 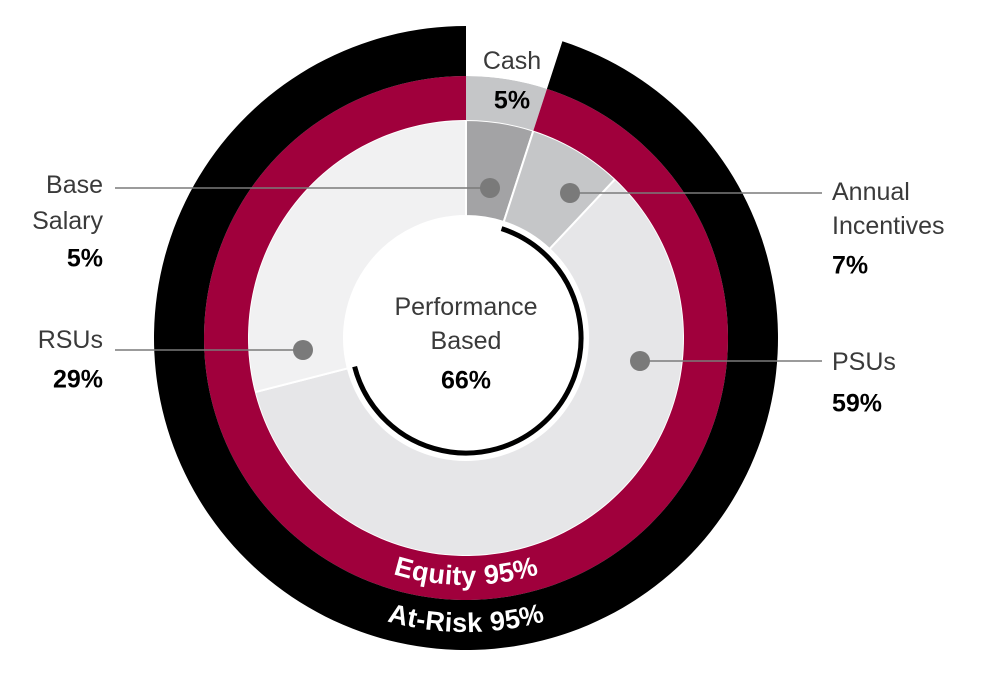 What do you see at coordinates (67, 203) in the screenshot?
I see `segment-label: Base Salary` at bounding box center [67, 203].